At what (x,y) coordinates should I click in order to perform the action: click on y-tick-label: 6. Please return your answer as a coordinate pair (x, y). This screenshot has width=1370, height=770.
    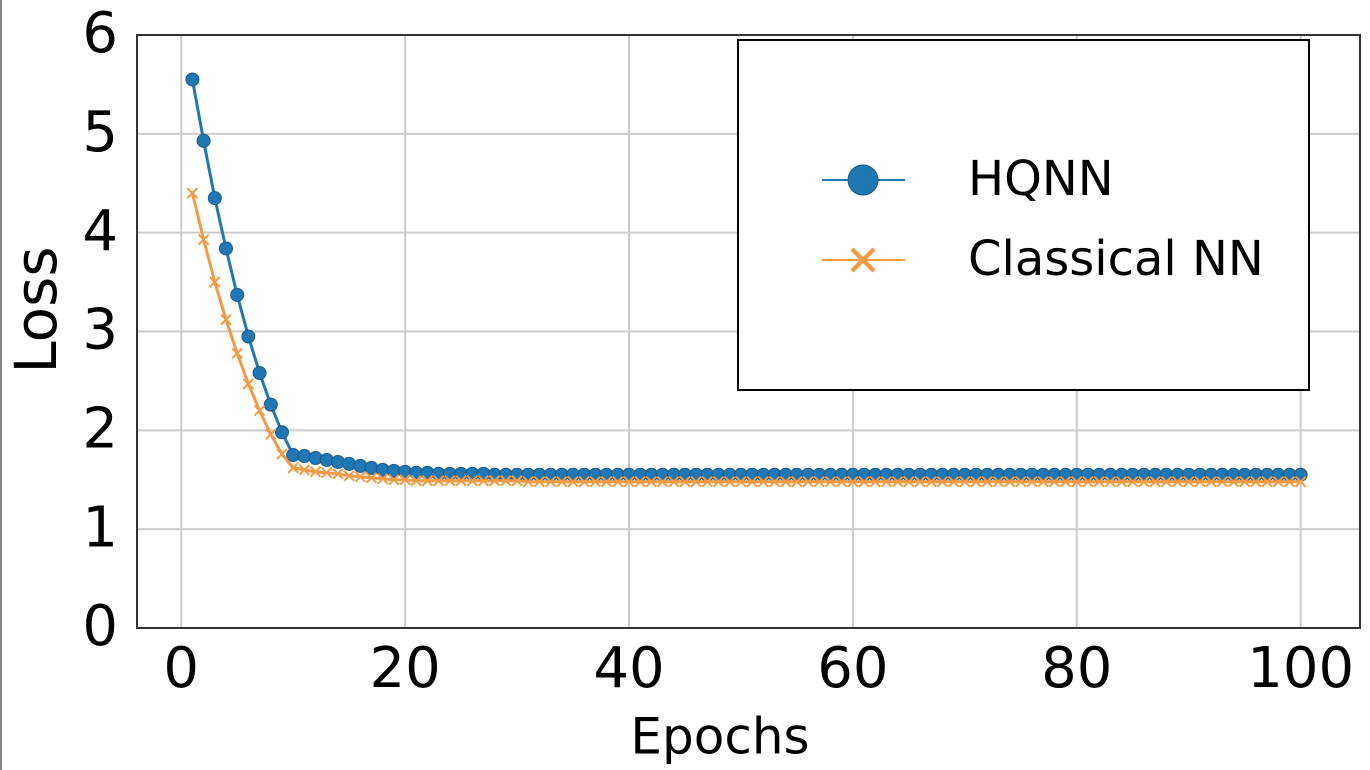
    Looking at the image, I should click on (100, 33).